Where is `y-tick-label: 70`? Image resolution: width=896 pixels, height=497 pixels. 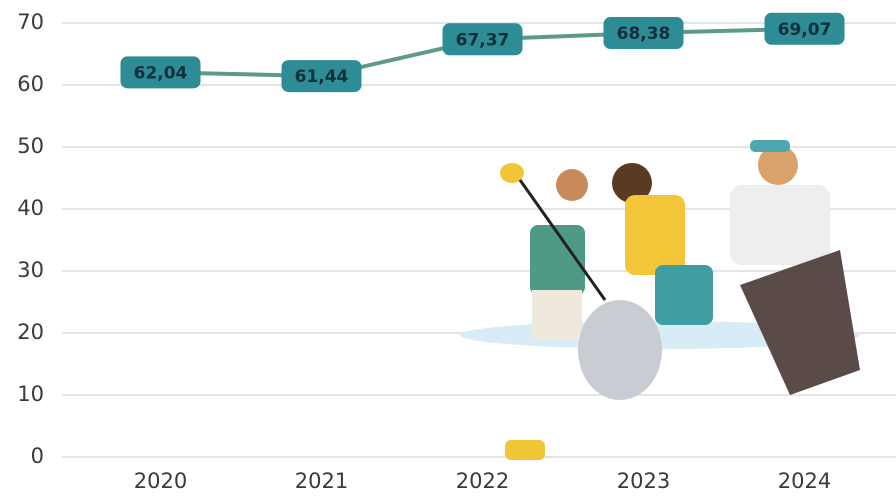
y-tick-label: 70 is located at coordinates (30, 22).